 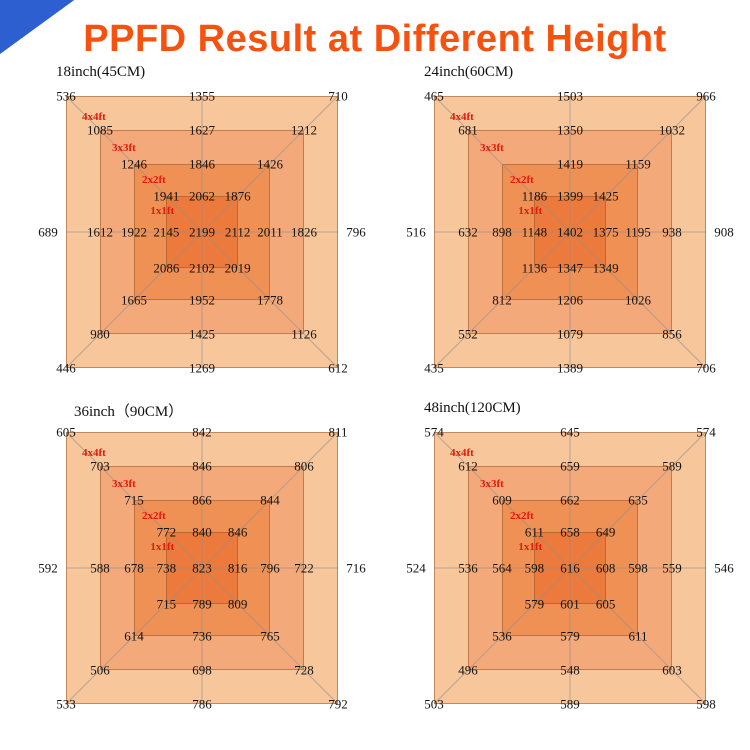 What do you see at coordinates (706, 704) in the screenshot?
I see `ppfd-value-4x4ft-br: 598` at bounding box center [706, 704].